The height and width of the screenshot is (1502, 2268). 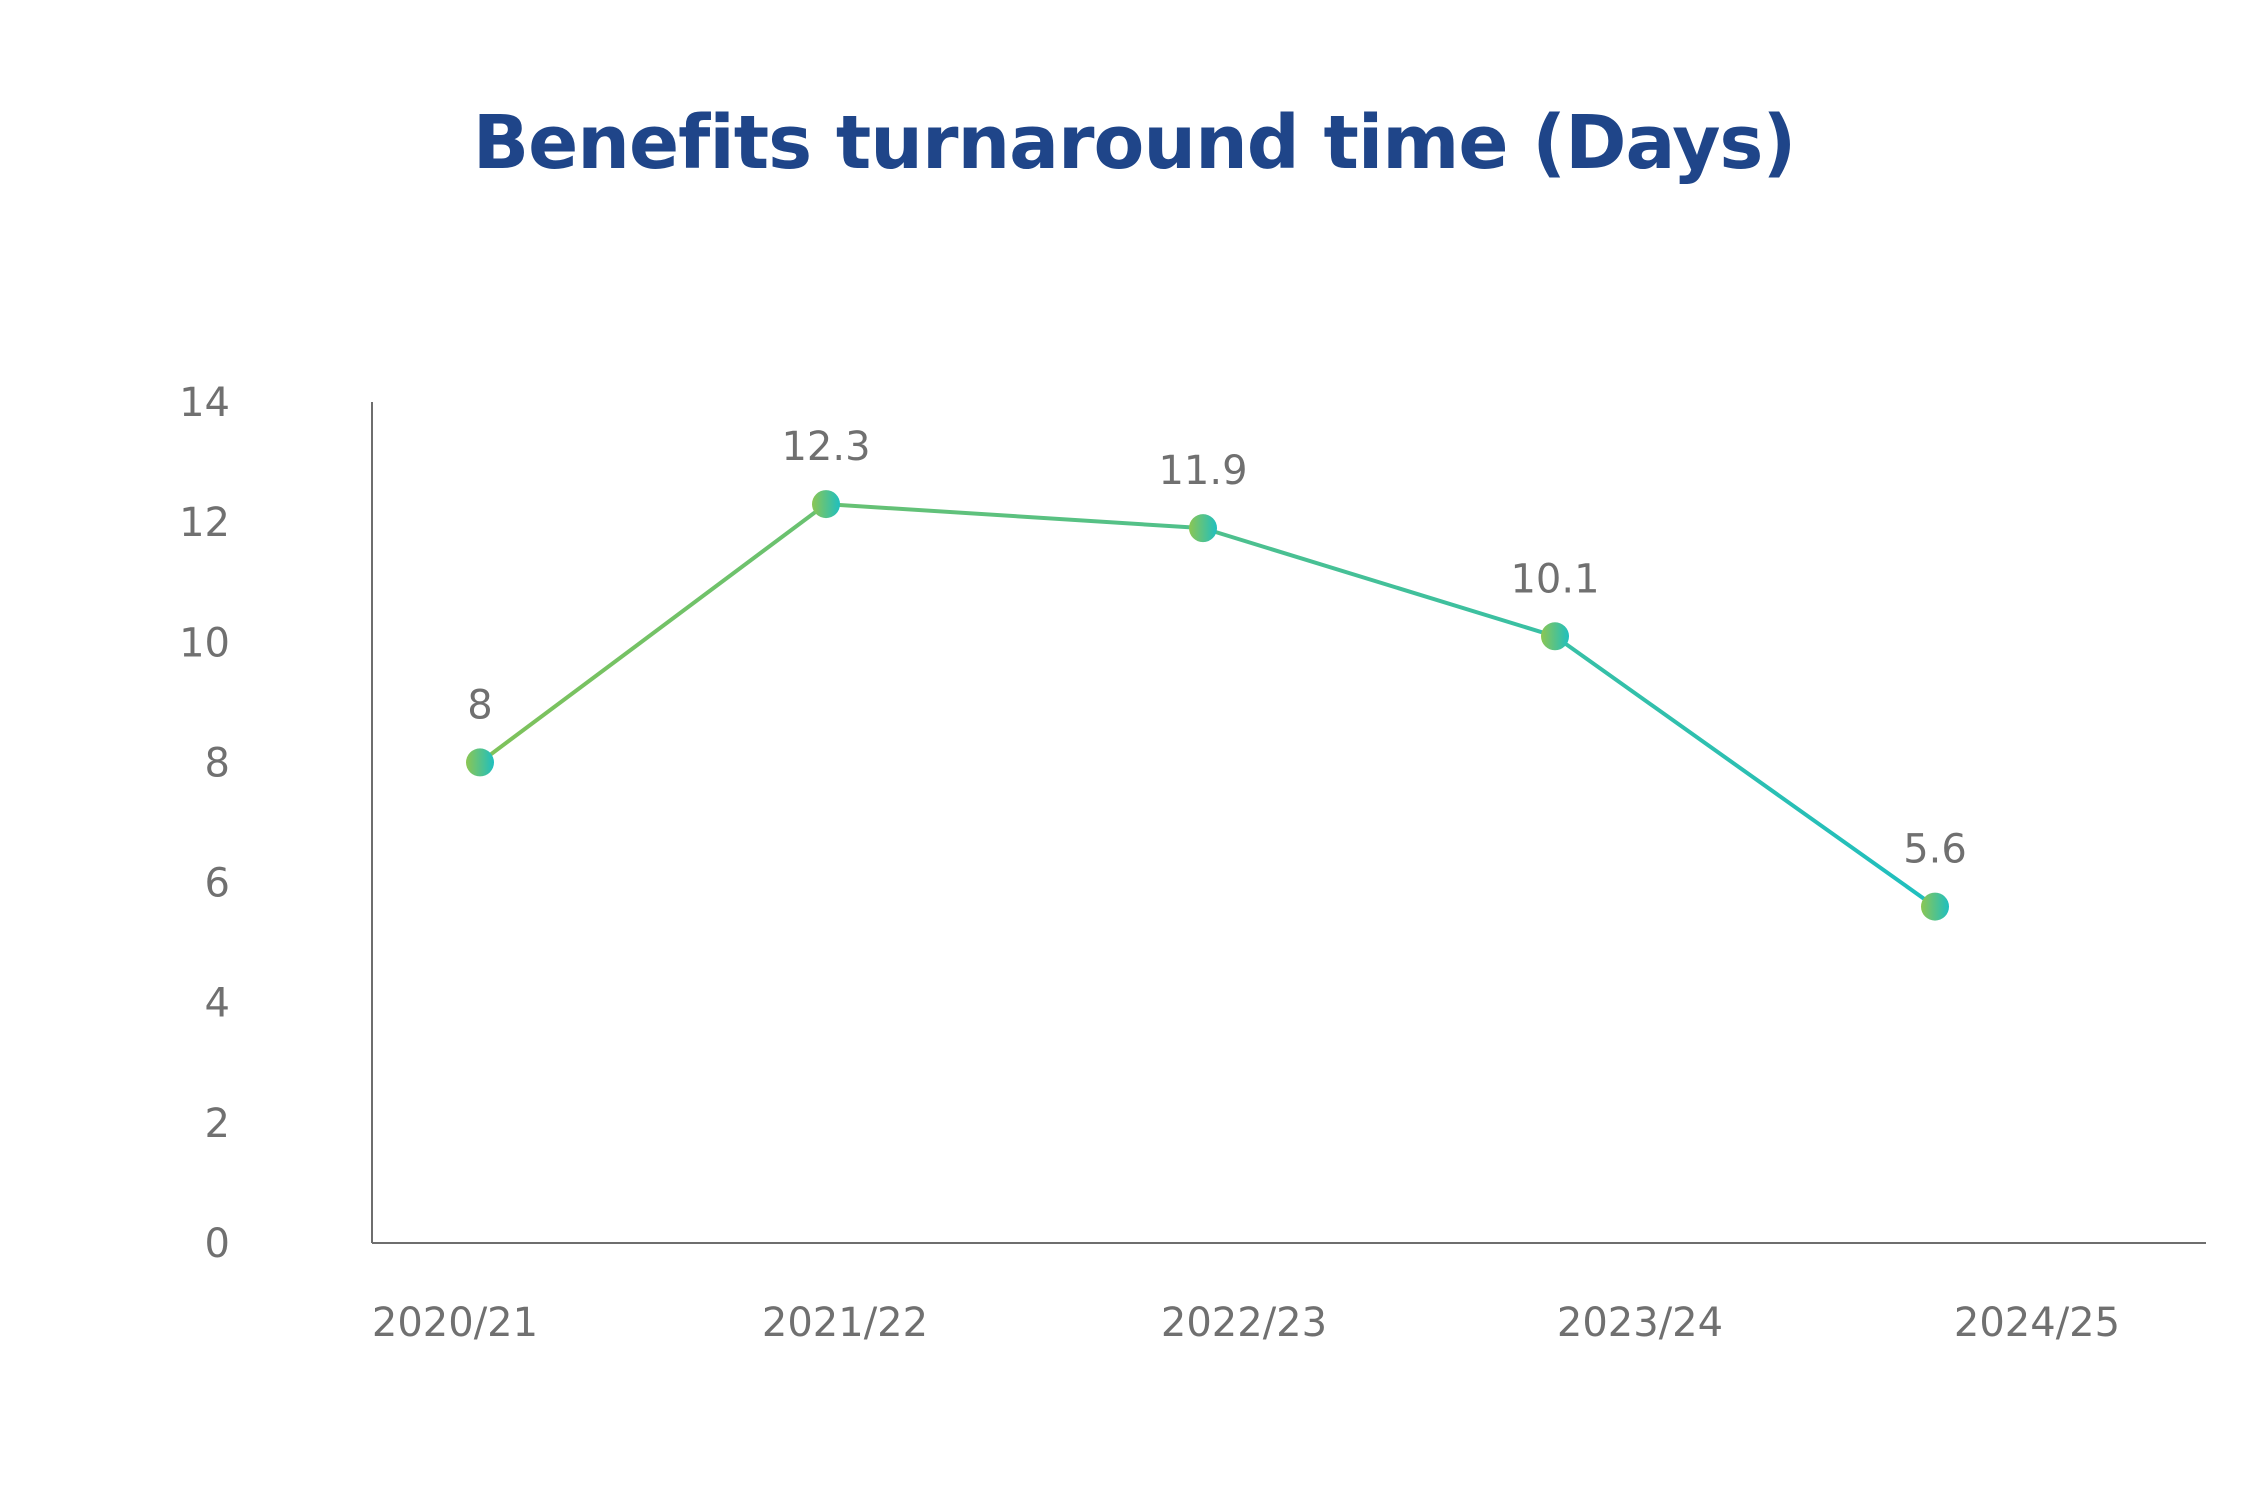 What do you see at coordinates (845, 1323) in the screenshot?
I see `x-tick-label: 2021/22` at bounding box center [845, 1323].